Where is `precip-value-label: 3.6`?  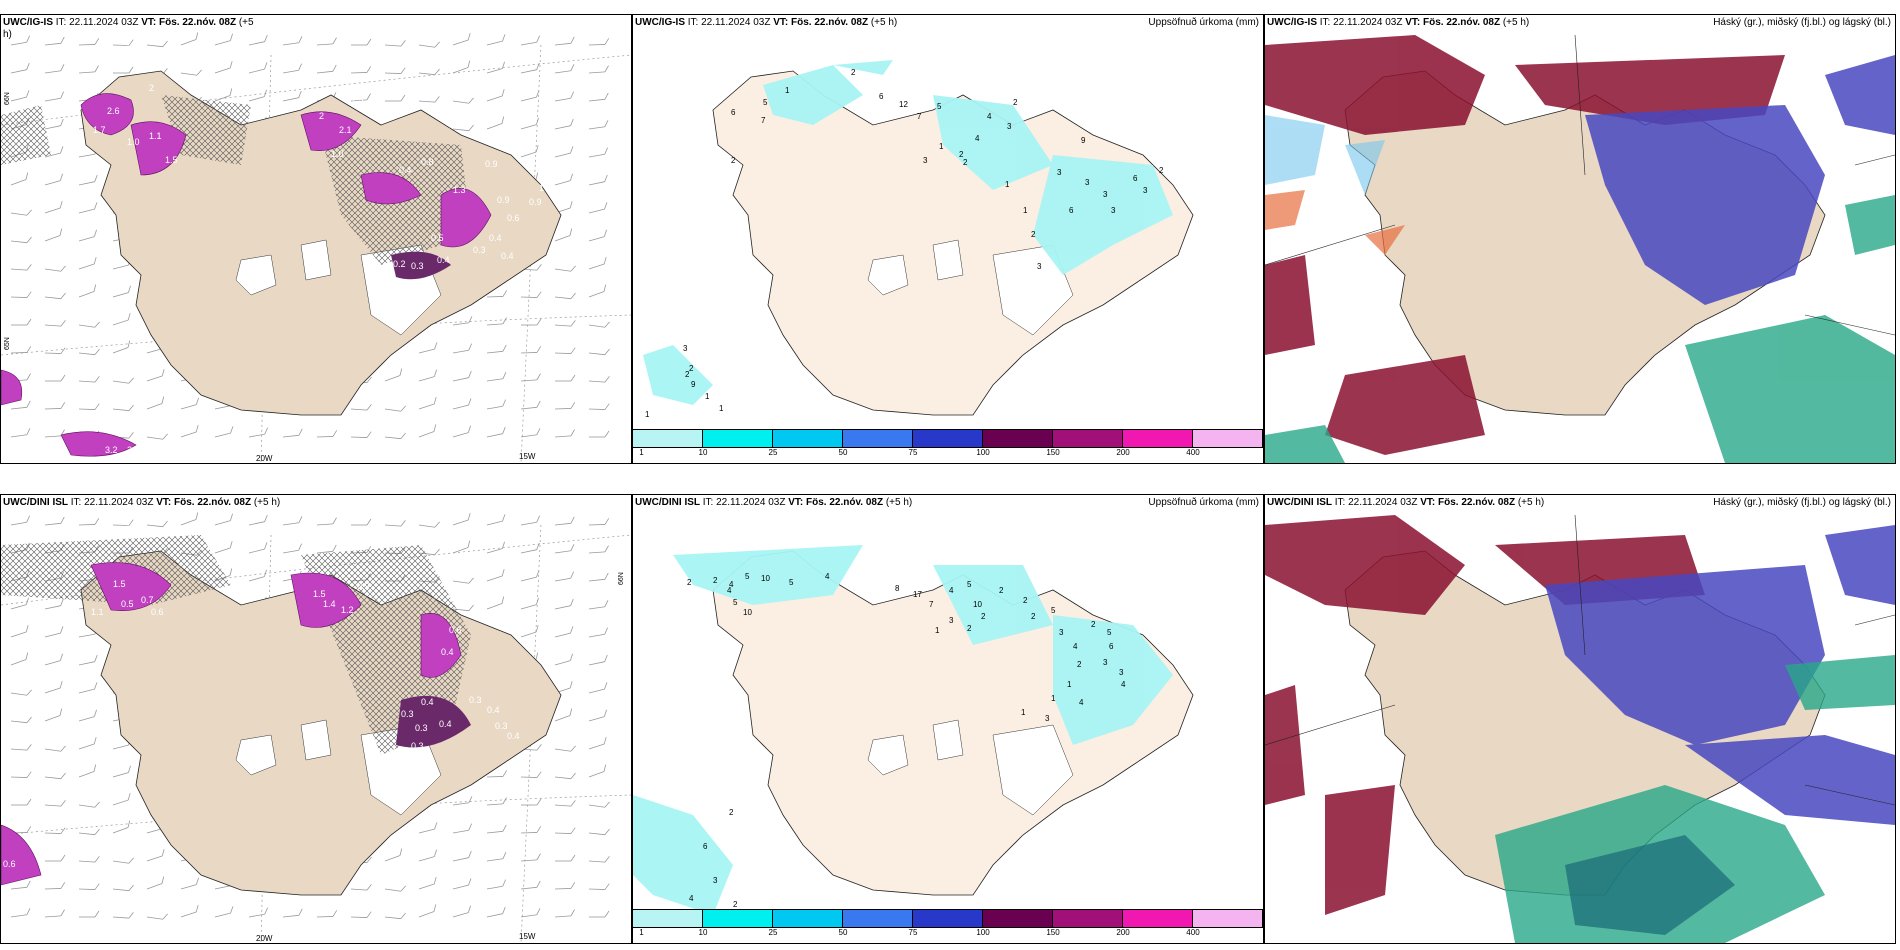
precip-value-label: 3.6 is located at coordinates (69, 924).